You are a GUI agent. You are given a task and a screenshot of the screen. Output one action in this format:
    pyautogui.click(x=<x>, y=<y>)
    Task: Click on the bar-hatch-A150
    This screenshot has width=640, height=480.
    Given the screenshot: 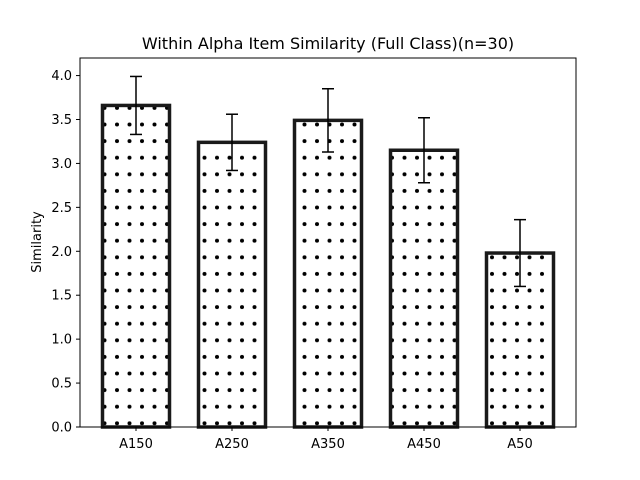 What is the action you would take?
    pyautogui.click(x=136, y=266)
    